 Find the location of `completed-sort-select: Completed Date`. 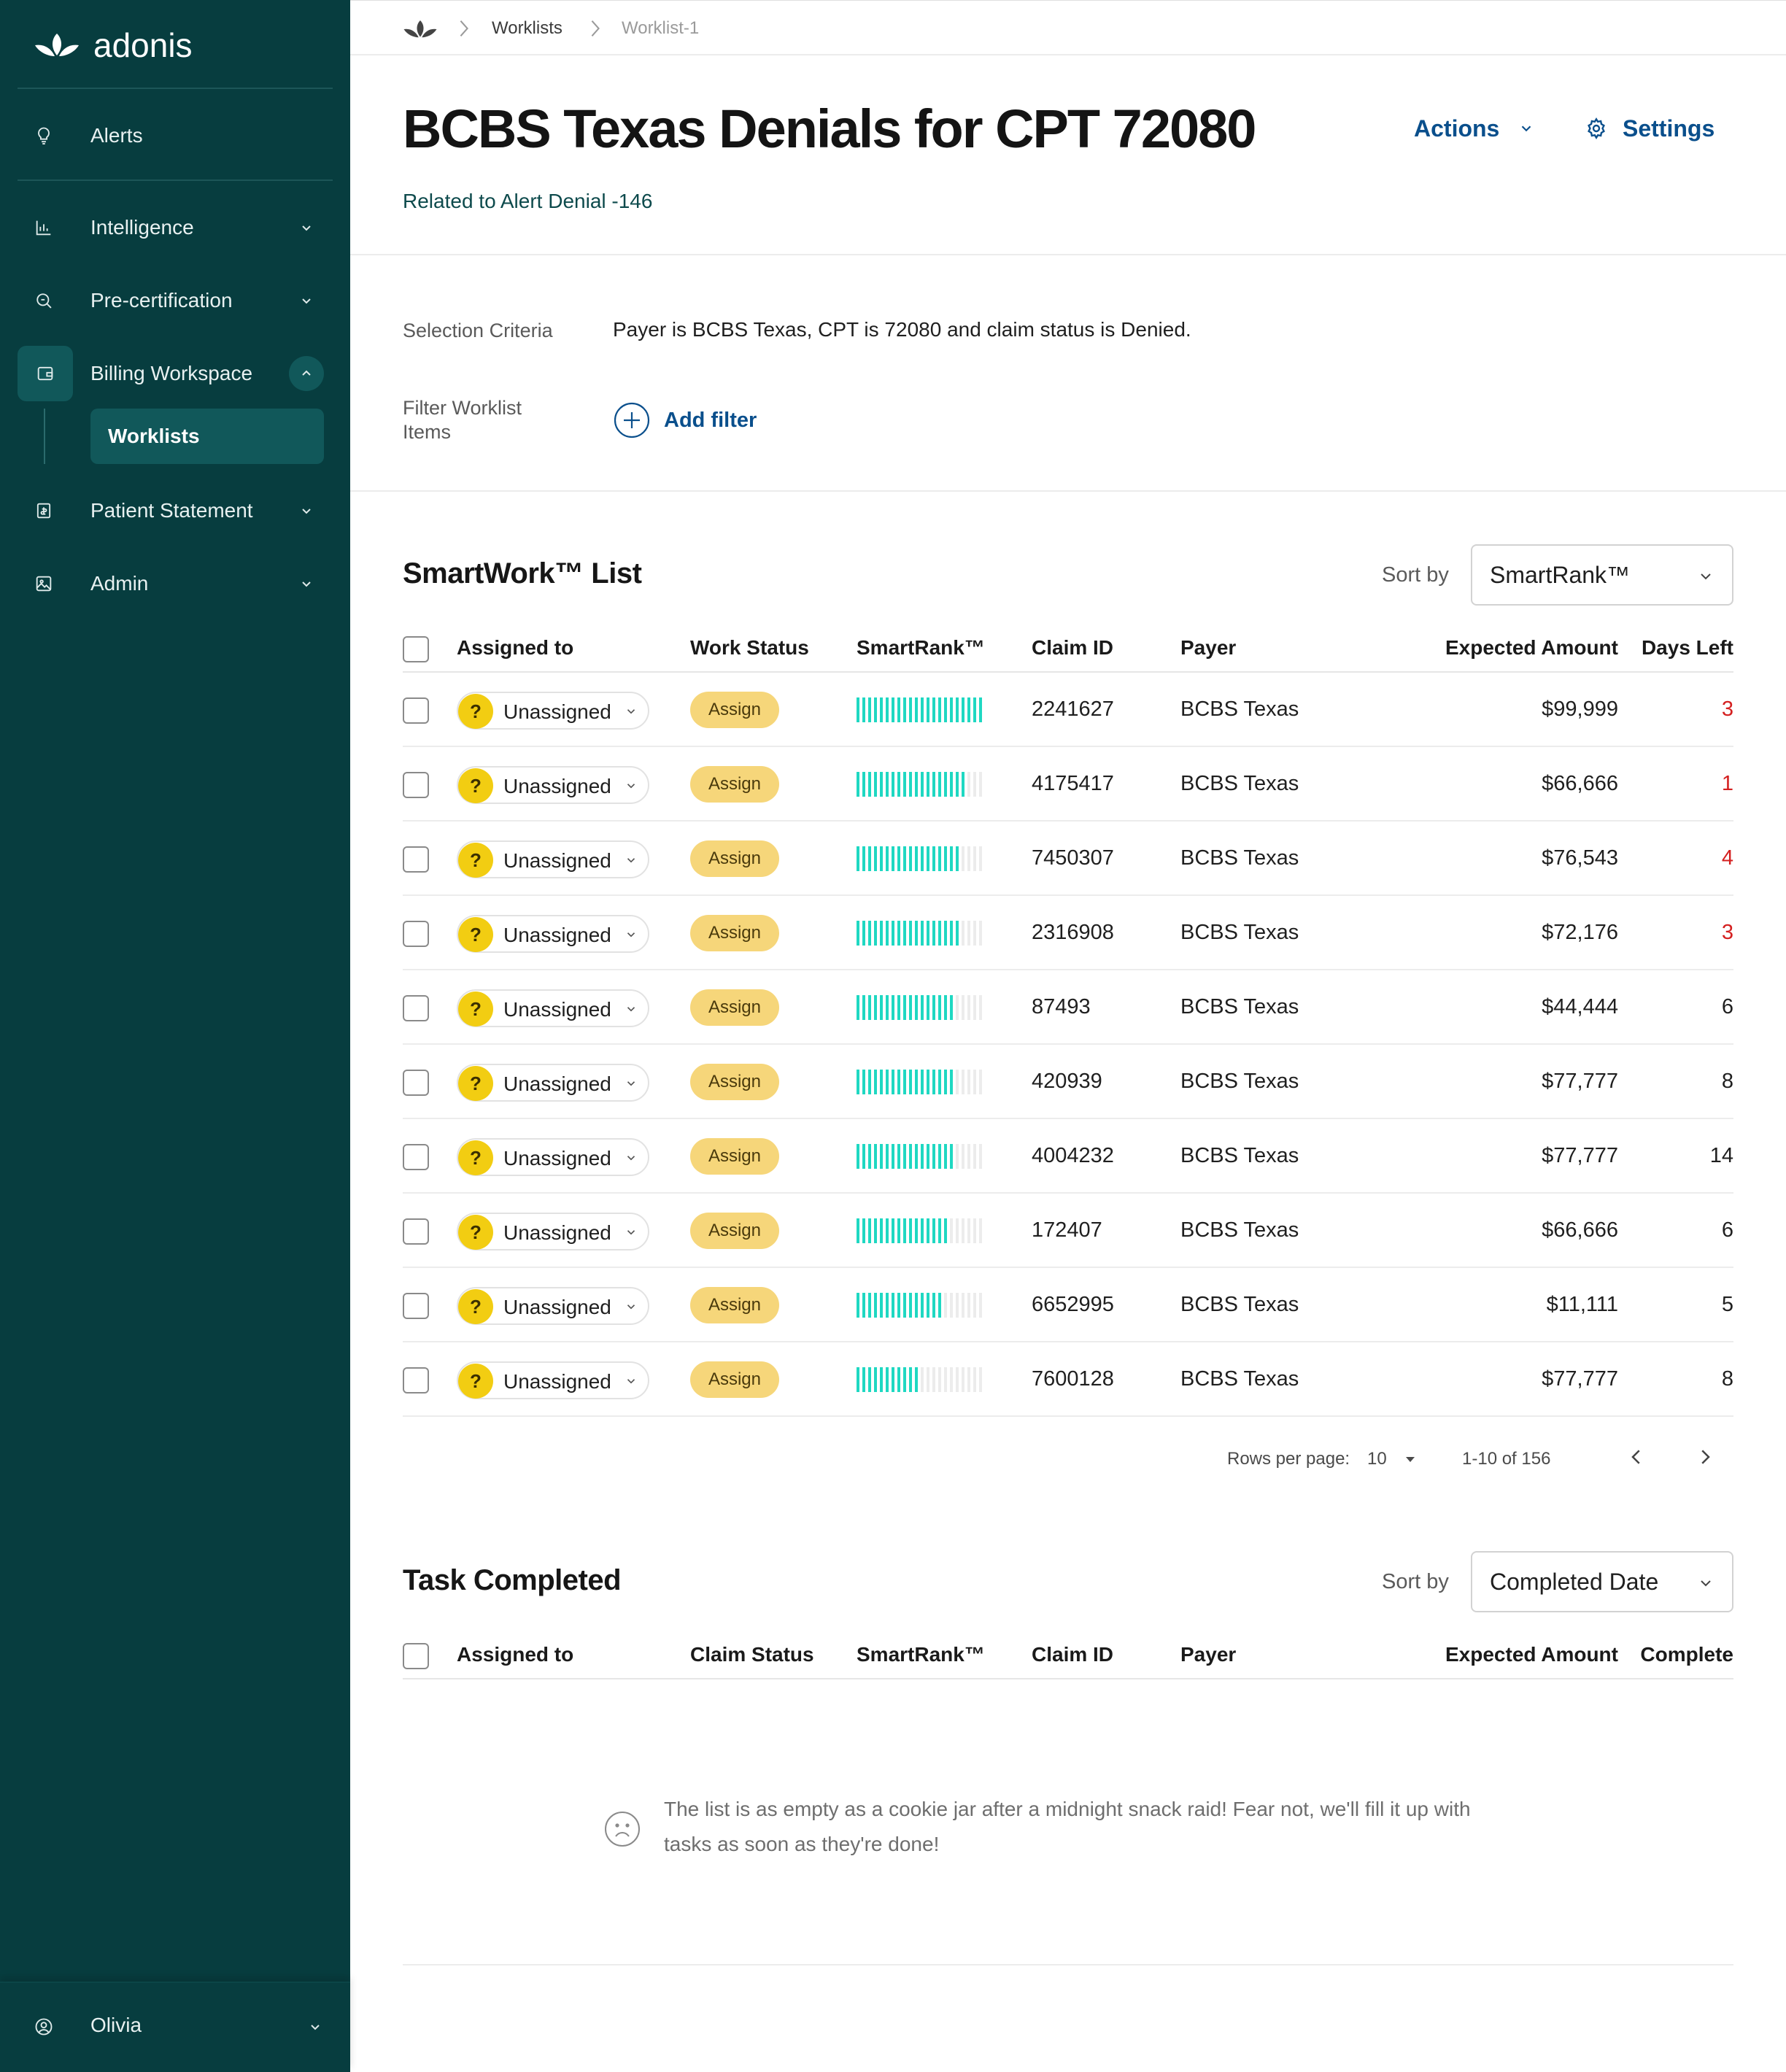

completed-sort-select: Completed Date is located at coordinates (1602, 1581).